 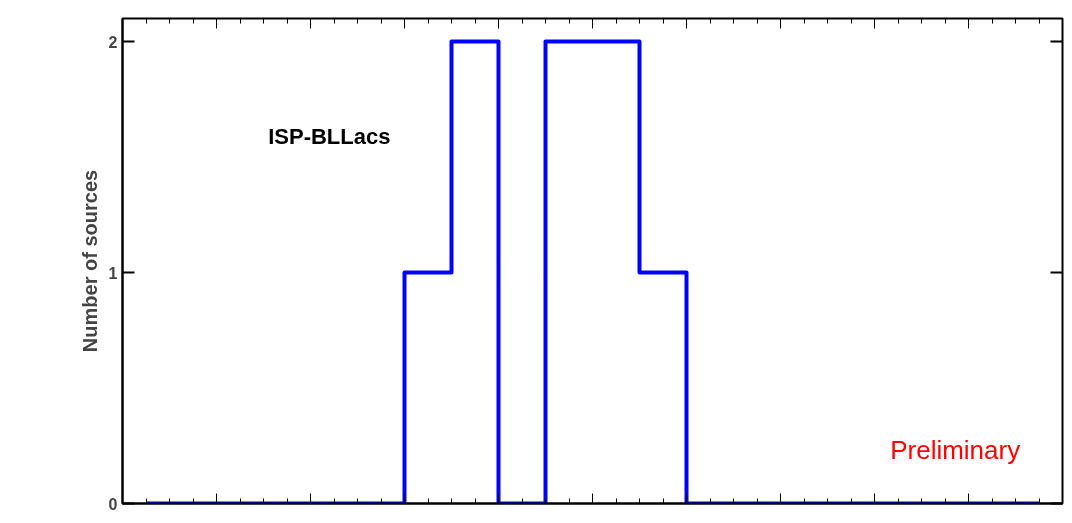 I want to click on y-tick-label: 1, so click(x=113, y=273).